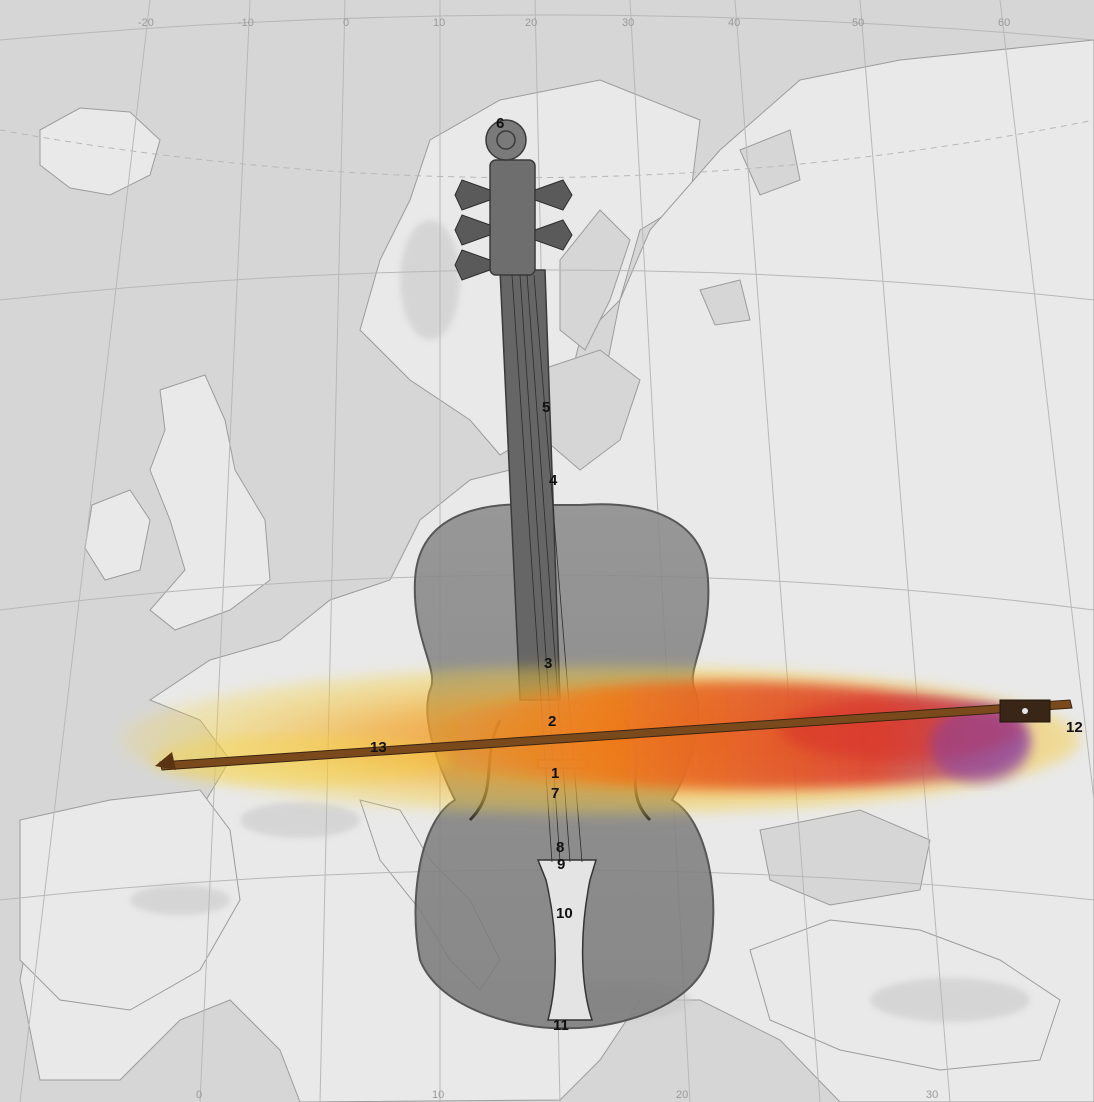 Image resolution: width=1094 pixels, height=1102 pixels. Describe the element at coordinates (1074, 727) in the screenshot. I see `label-12: 12` at that location.